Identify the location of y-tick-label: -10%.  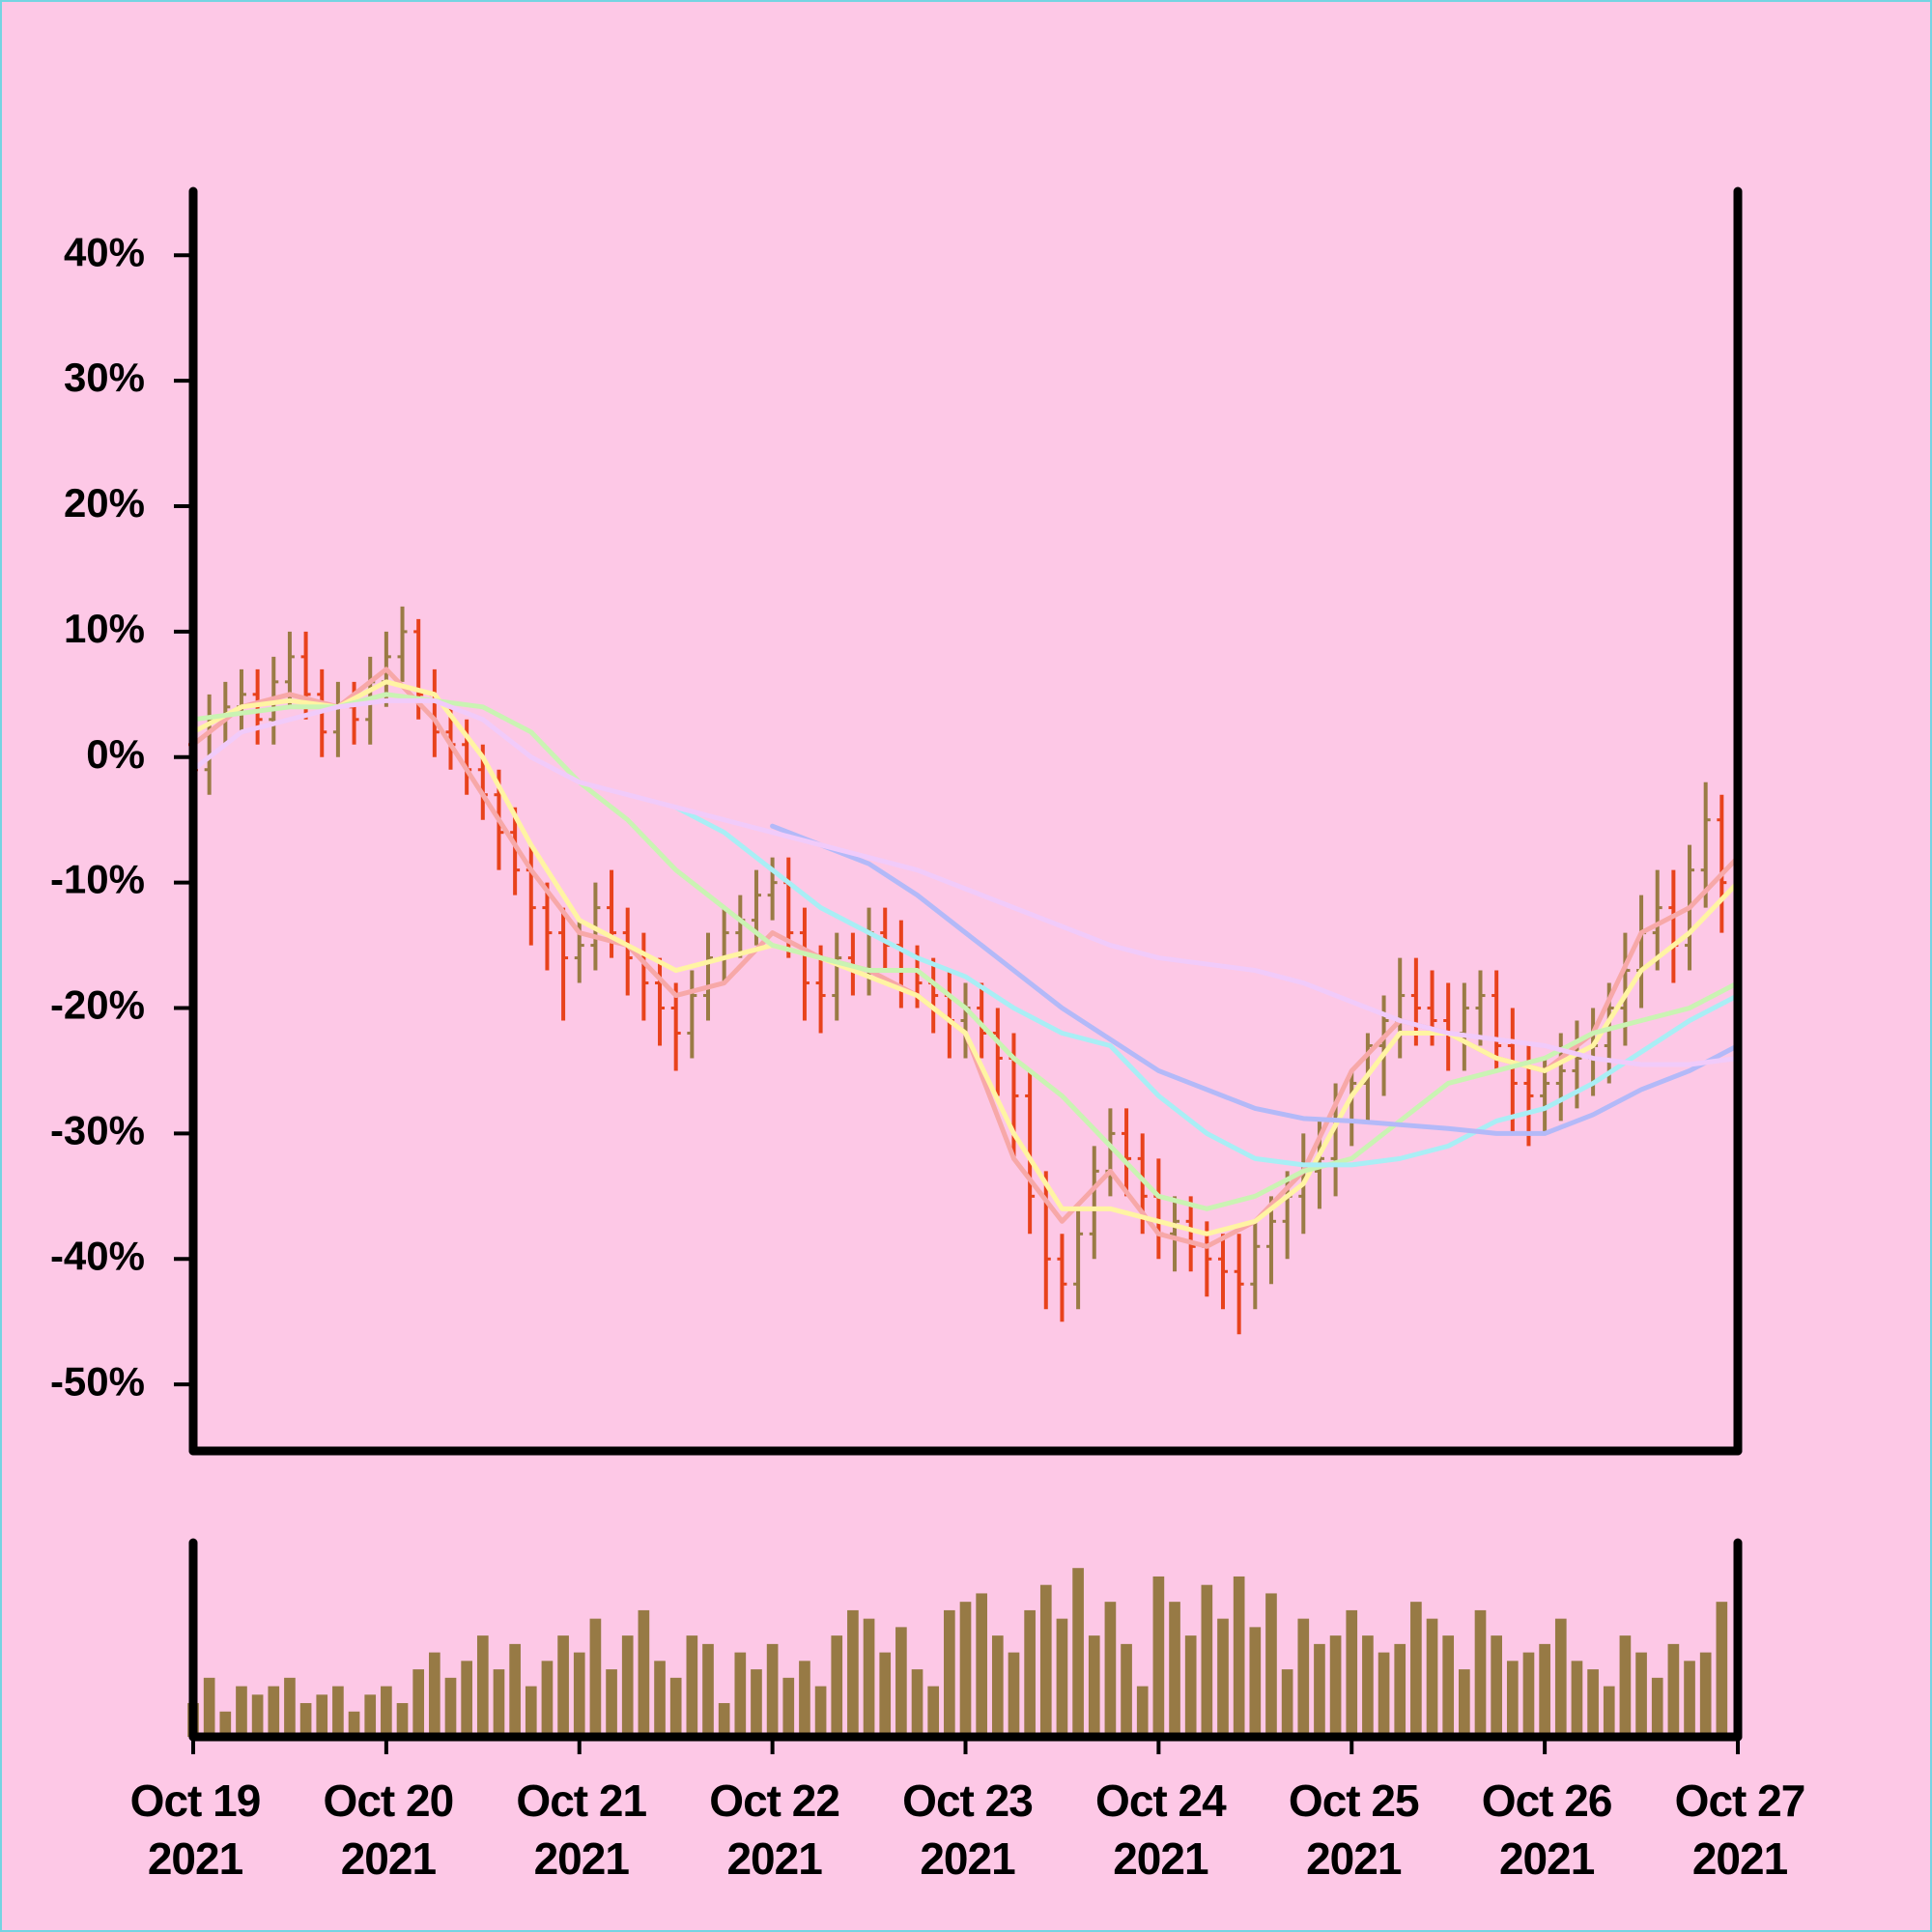
(97, 879).